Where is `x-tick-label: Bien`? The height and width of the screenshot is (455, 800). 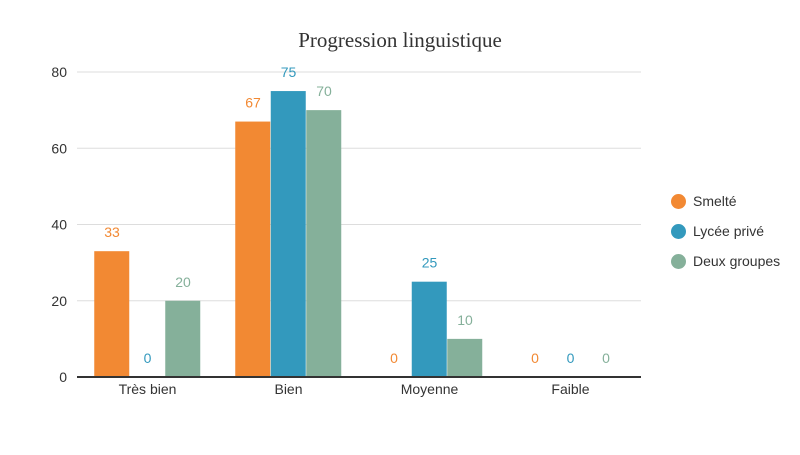 x-tick-label: Bien is located at coordinates (288, 389).